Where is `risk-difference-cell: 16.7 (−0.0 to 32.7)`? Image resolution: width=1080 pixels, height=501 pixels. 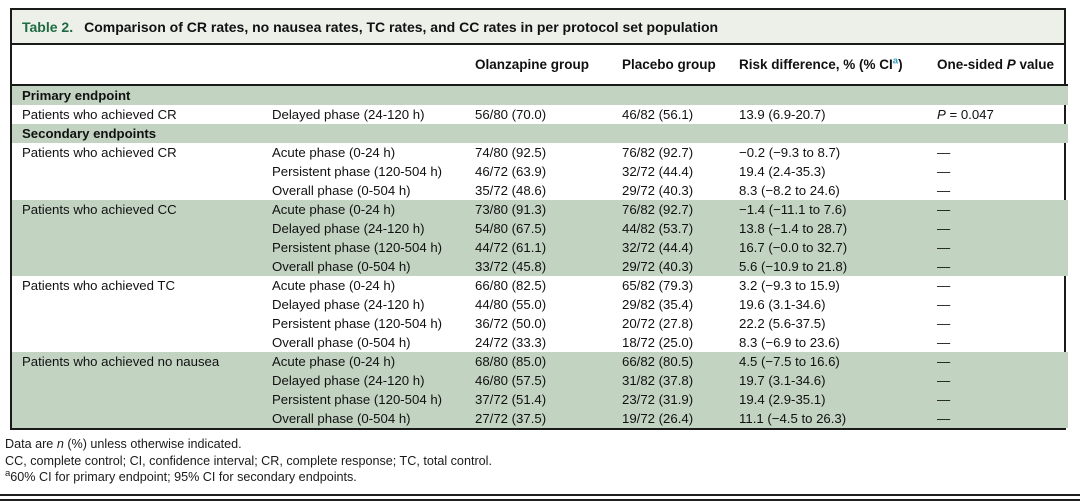 risk-difference-cell: 16.7 (−0.0 to 32.7) is located at coordinates (838, 247).